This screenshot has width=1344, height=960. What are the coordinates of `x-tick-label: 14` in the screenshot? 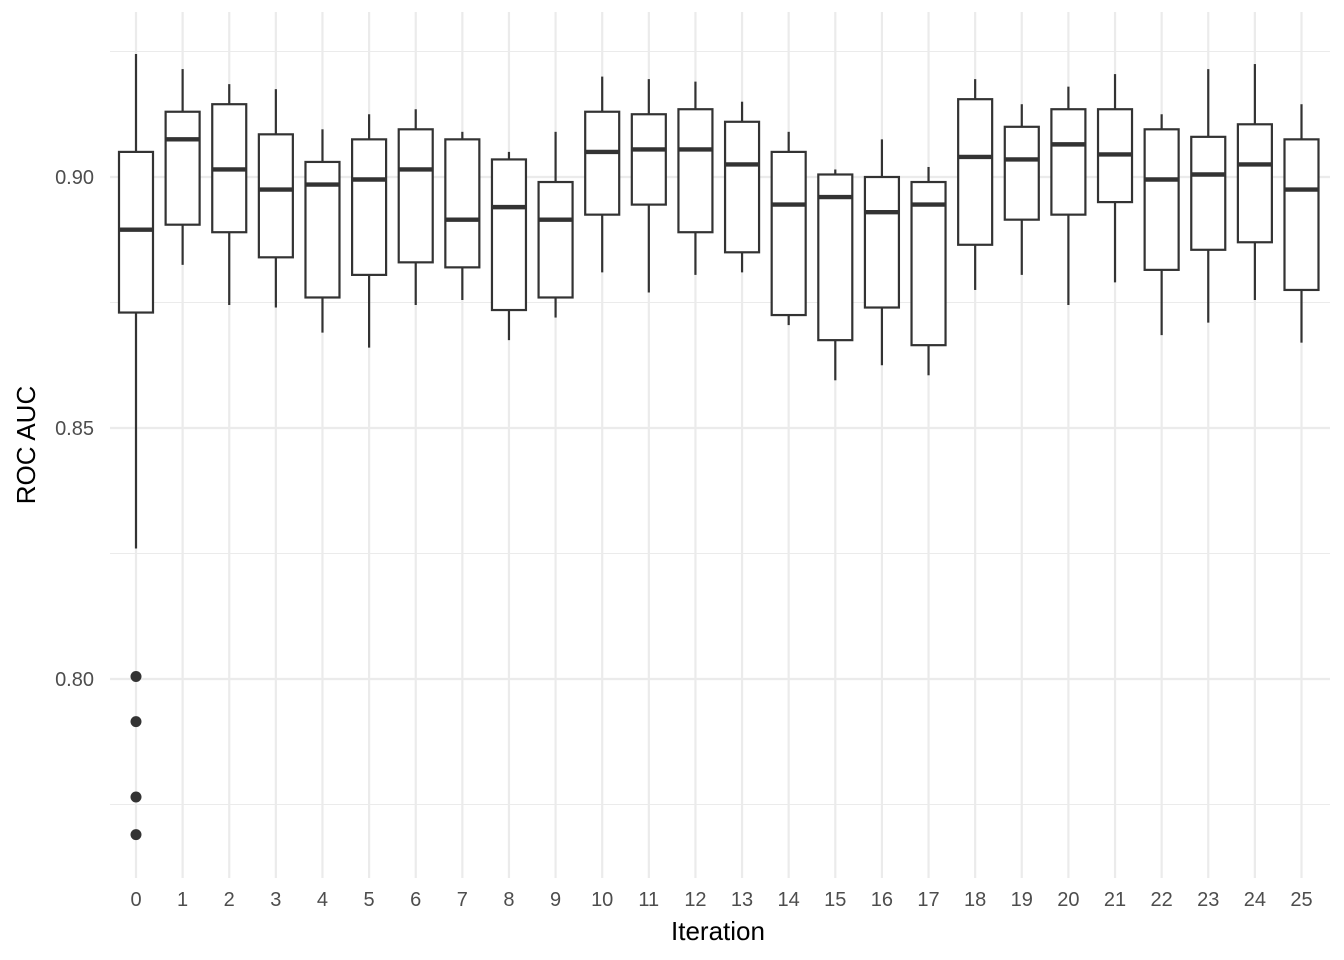 It's located at (789, 900).